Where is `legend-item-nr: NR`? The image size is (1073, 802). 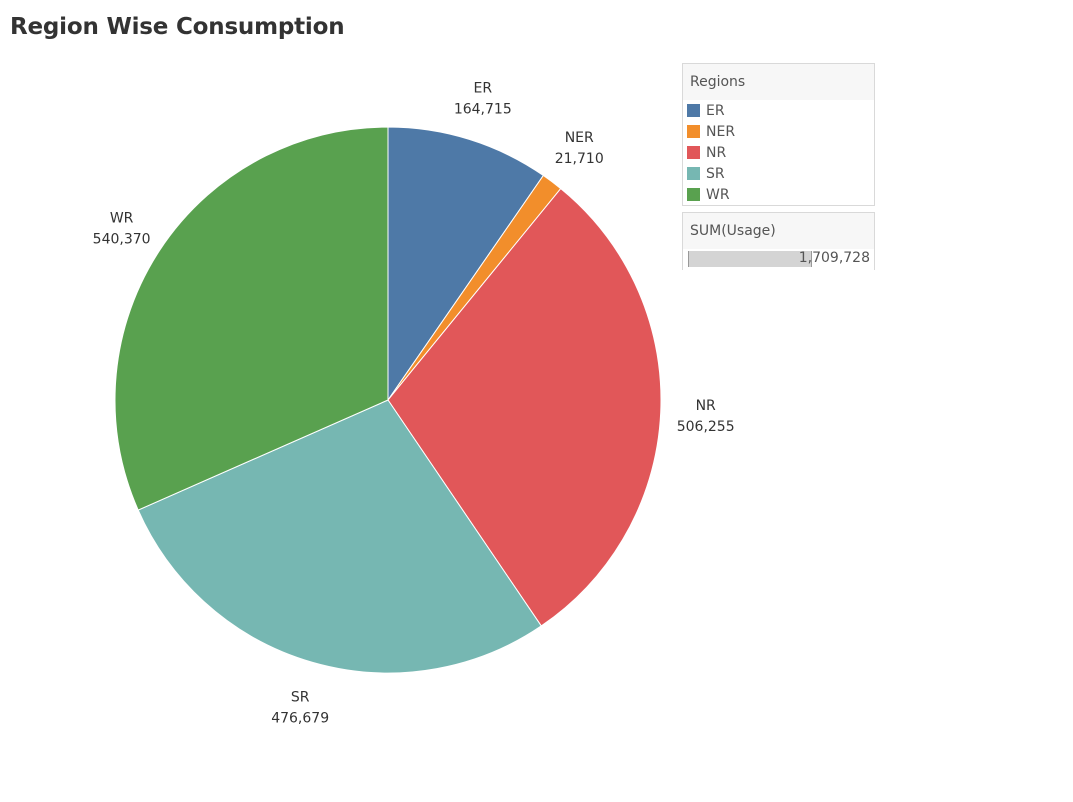
legend-item-nr: NR is located at coordinates (778, 152).